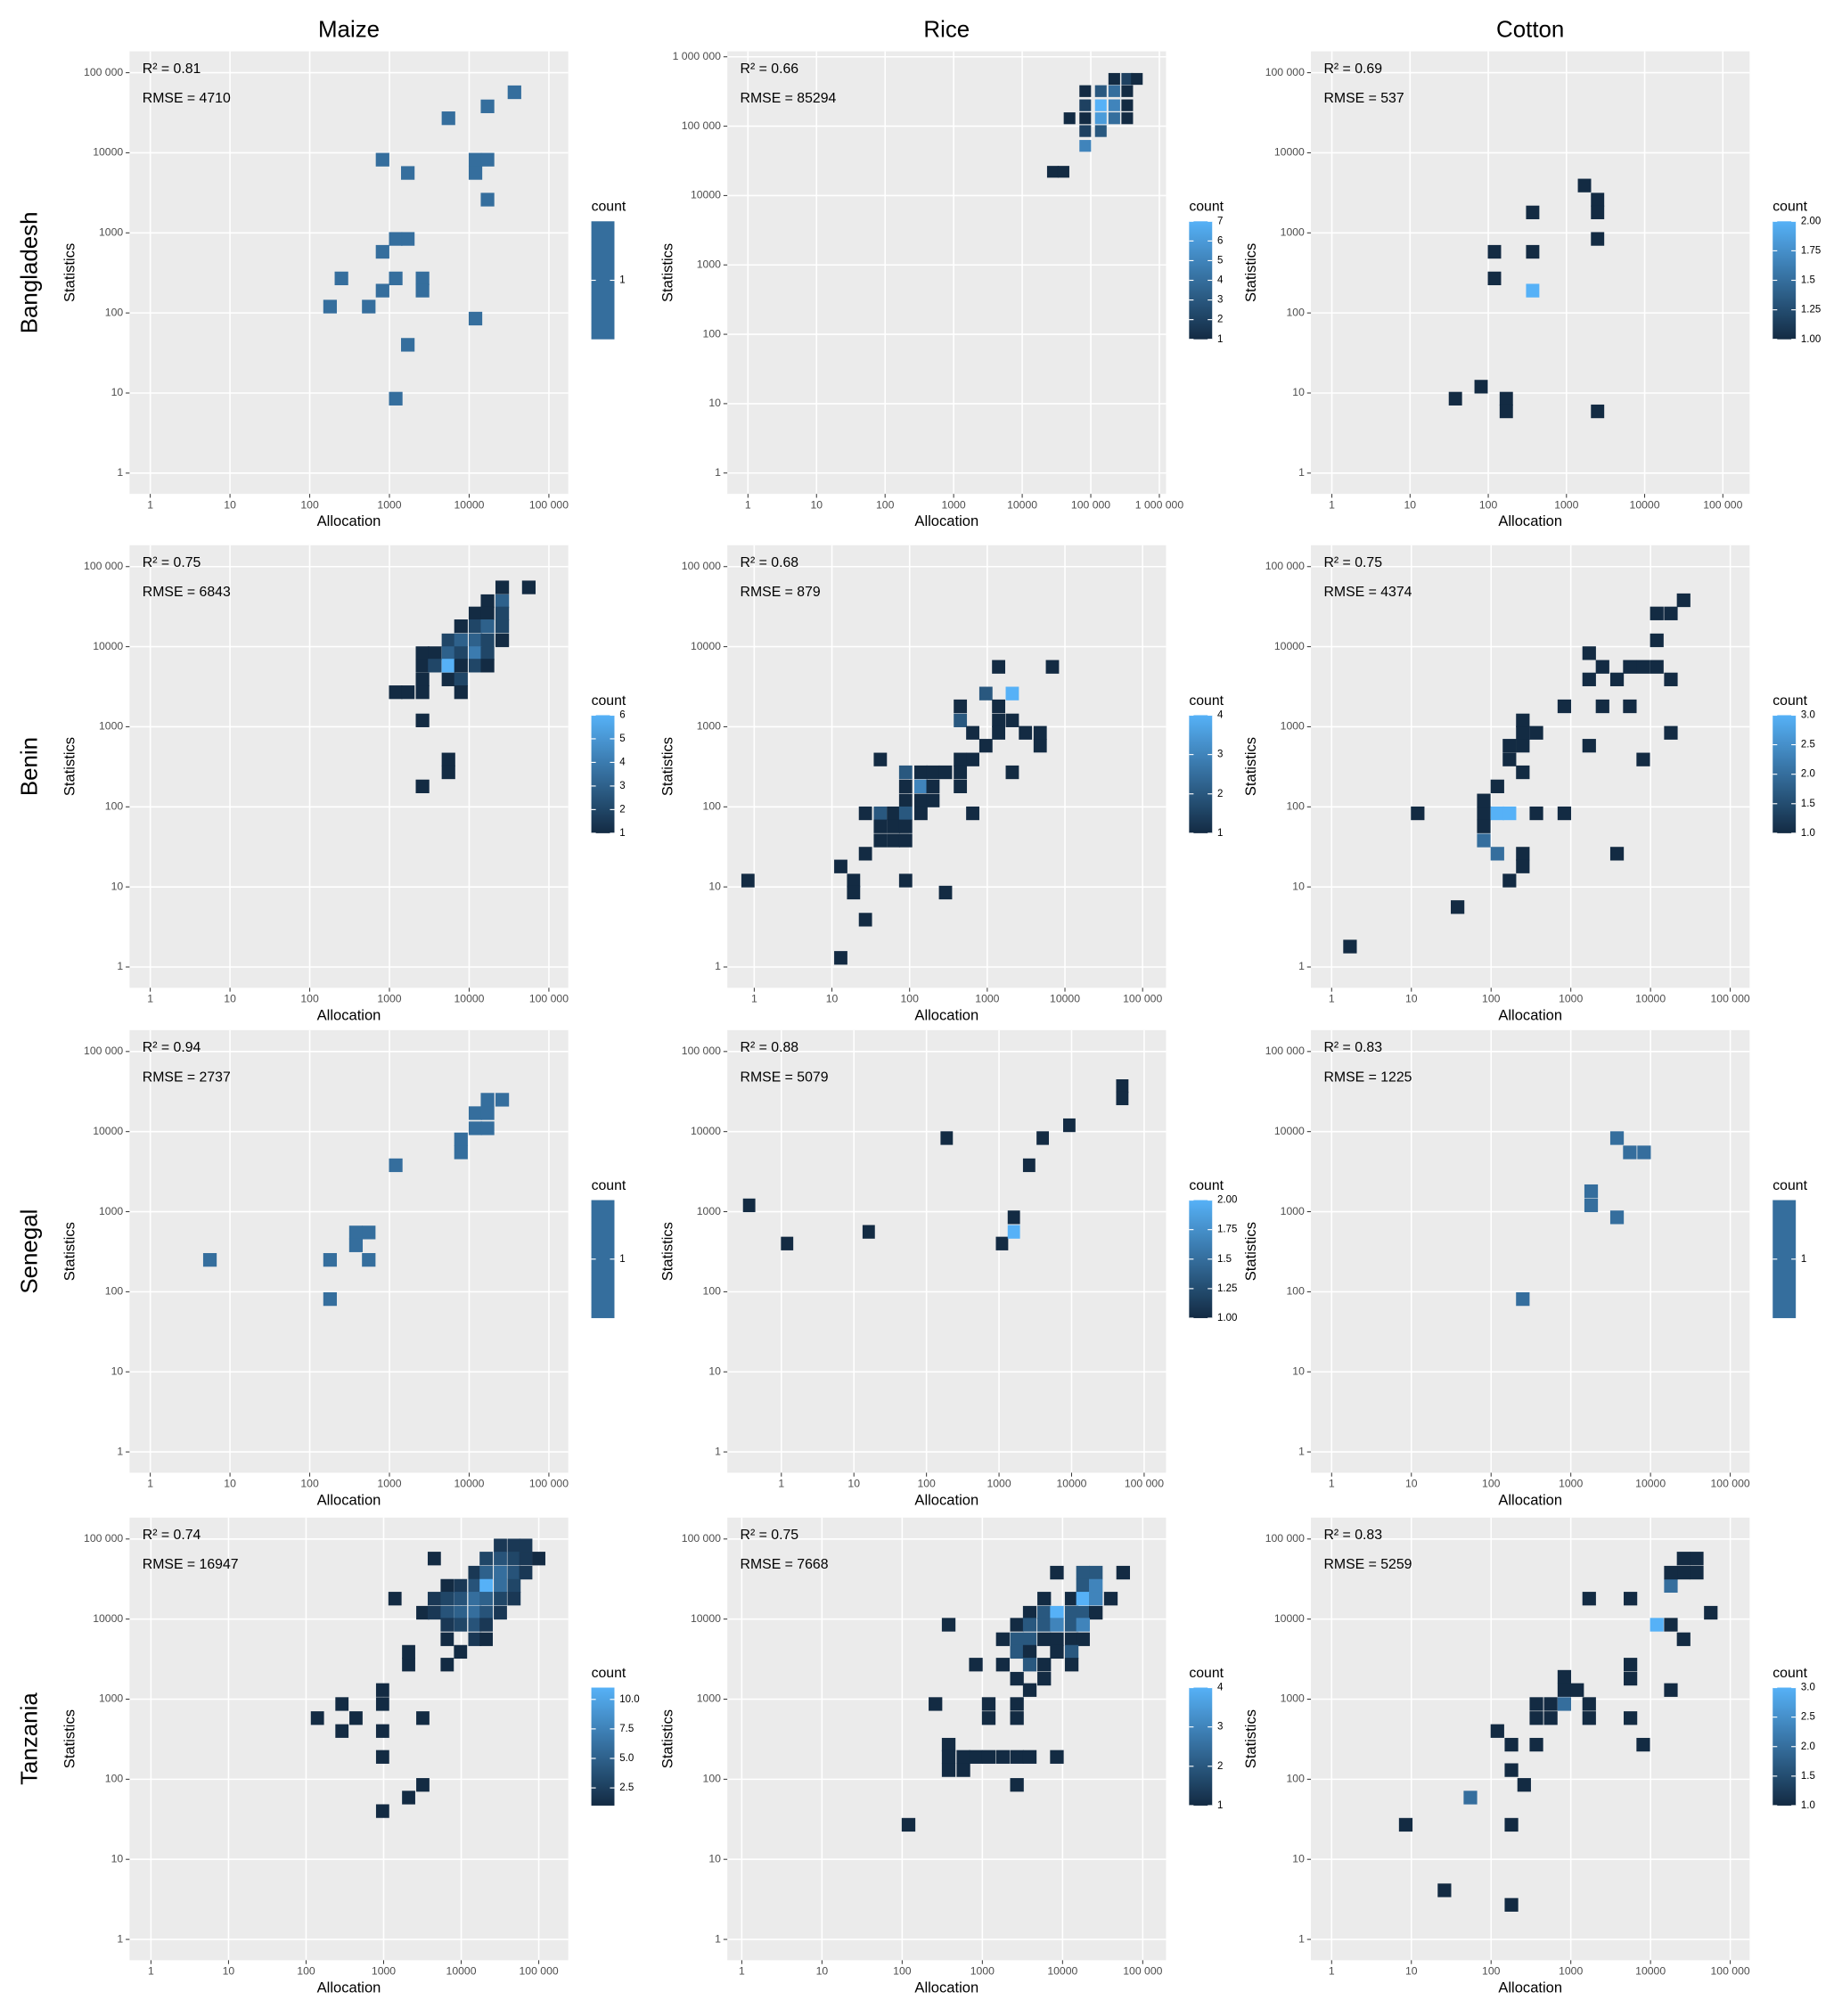 The width and height of the screenshot is (1842, 2016). I want to click on y-tick-label: 100 000, so click(702, 1051).